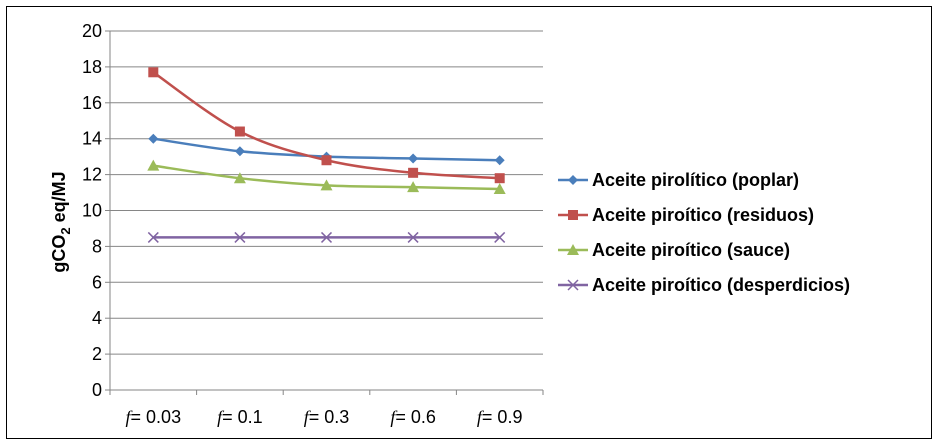  Describe the element at coordinates (703, 215) in the screenshot. I see `legend-label: Aceite piroítico (residuos)` at that location.